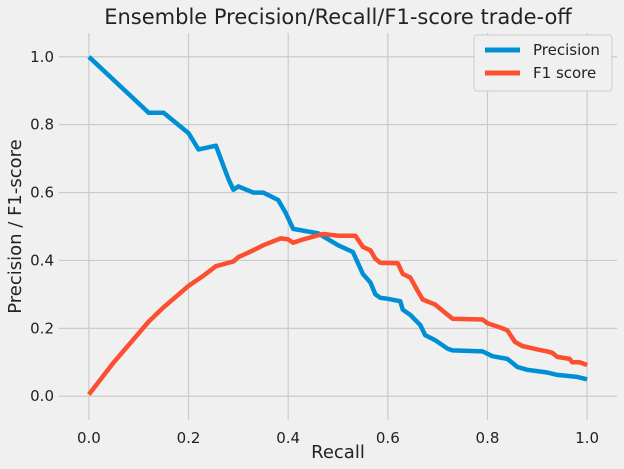 The image size is (624, 469). What do you see at coordinates (587, 438) in the screenshot?
I see `x-tick-label: 1.0` at bounding box center [587, 438].